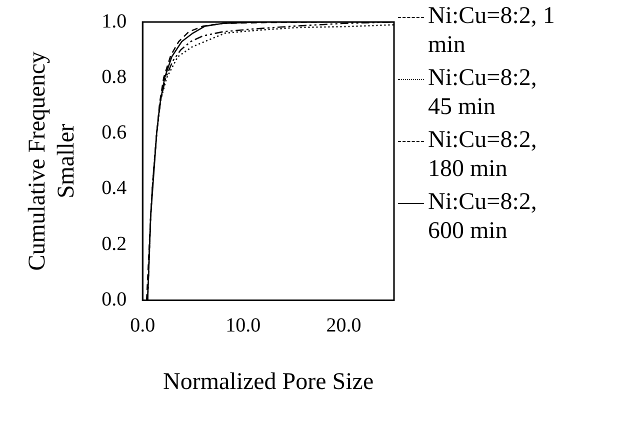 The image size is (634, 421). Describe the element at coordinates (52, 161) in the screenshot. I see `y-axis-title: Cumulative Frequency Smaller` at that location.